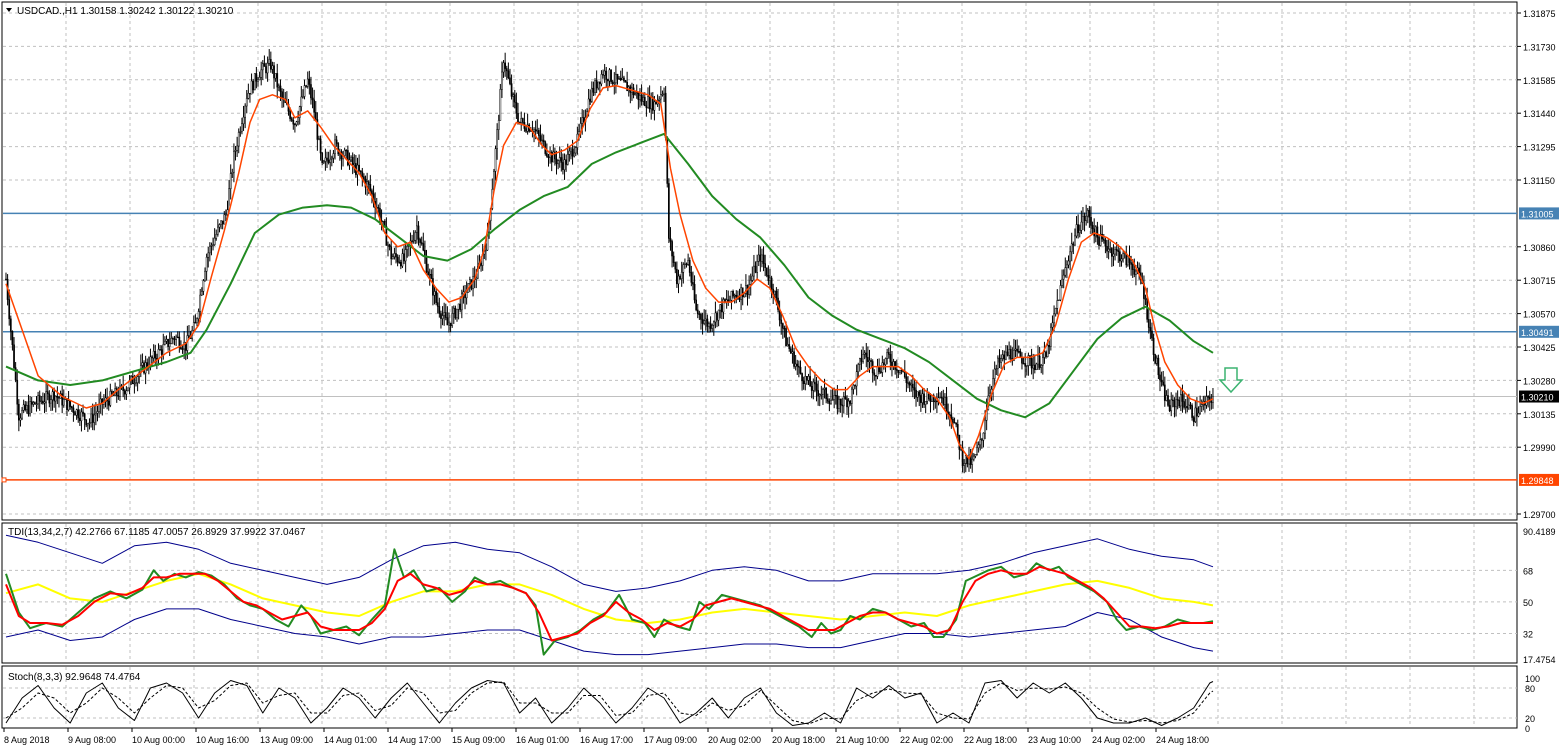 The image size is (1561, 751). I want to click on price-axis-label: 1.31875, so click(1539, 14).